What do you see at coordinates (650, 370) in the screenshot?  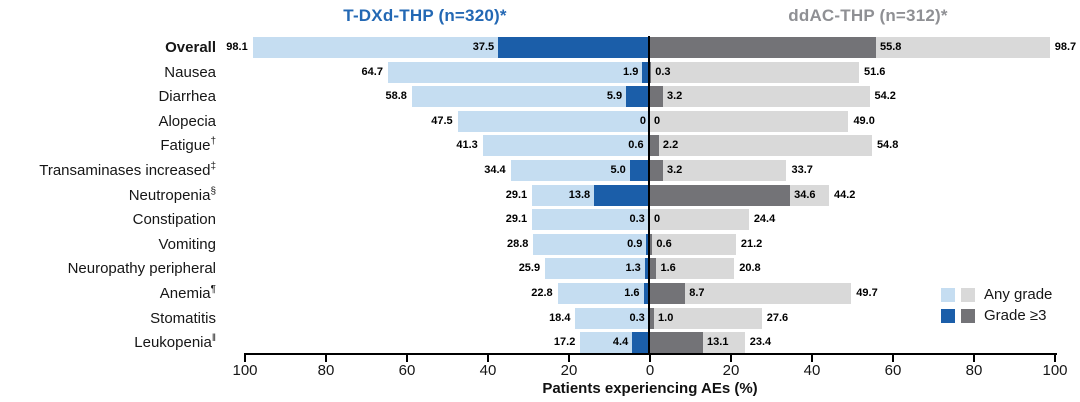 I see `x-axis-tick-label: 0` at bounding box center [650, 370].